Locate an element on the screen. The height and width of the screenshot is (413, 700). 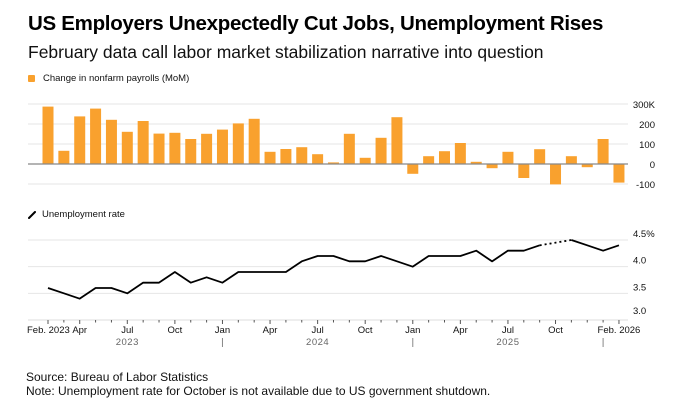
x-year-label: 2023 is located at coordinates (127, 342).